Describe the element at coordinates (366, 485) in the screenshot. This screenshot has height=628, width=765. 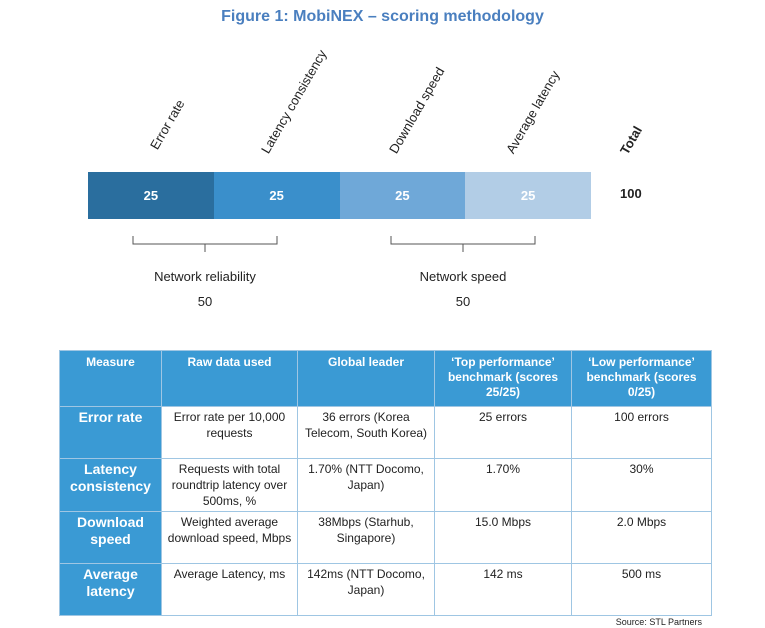
I see `cell-global-leader: 1.70% (NTT Docomo, Japan)` at that location.